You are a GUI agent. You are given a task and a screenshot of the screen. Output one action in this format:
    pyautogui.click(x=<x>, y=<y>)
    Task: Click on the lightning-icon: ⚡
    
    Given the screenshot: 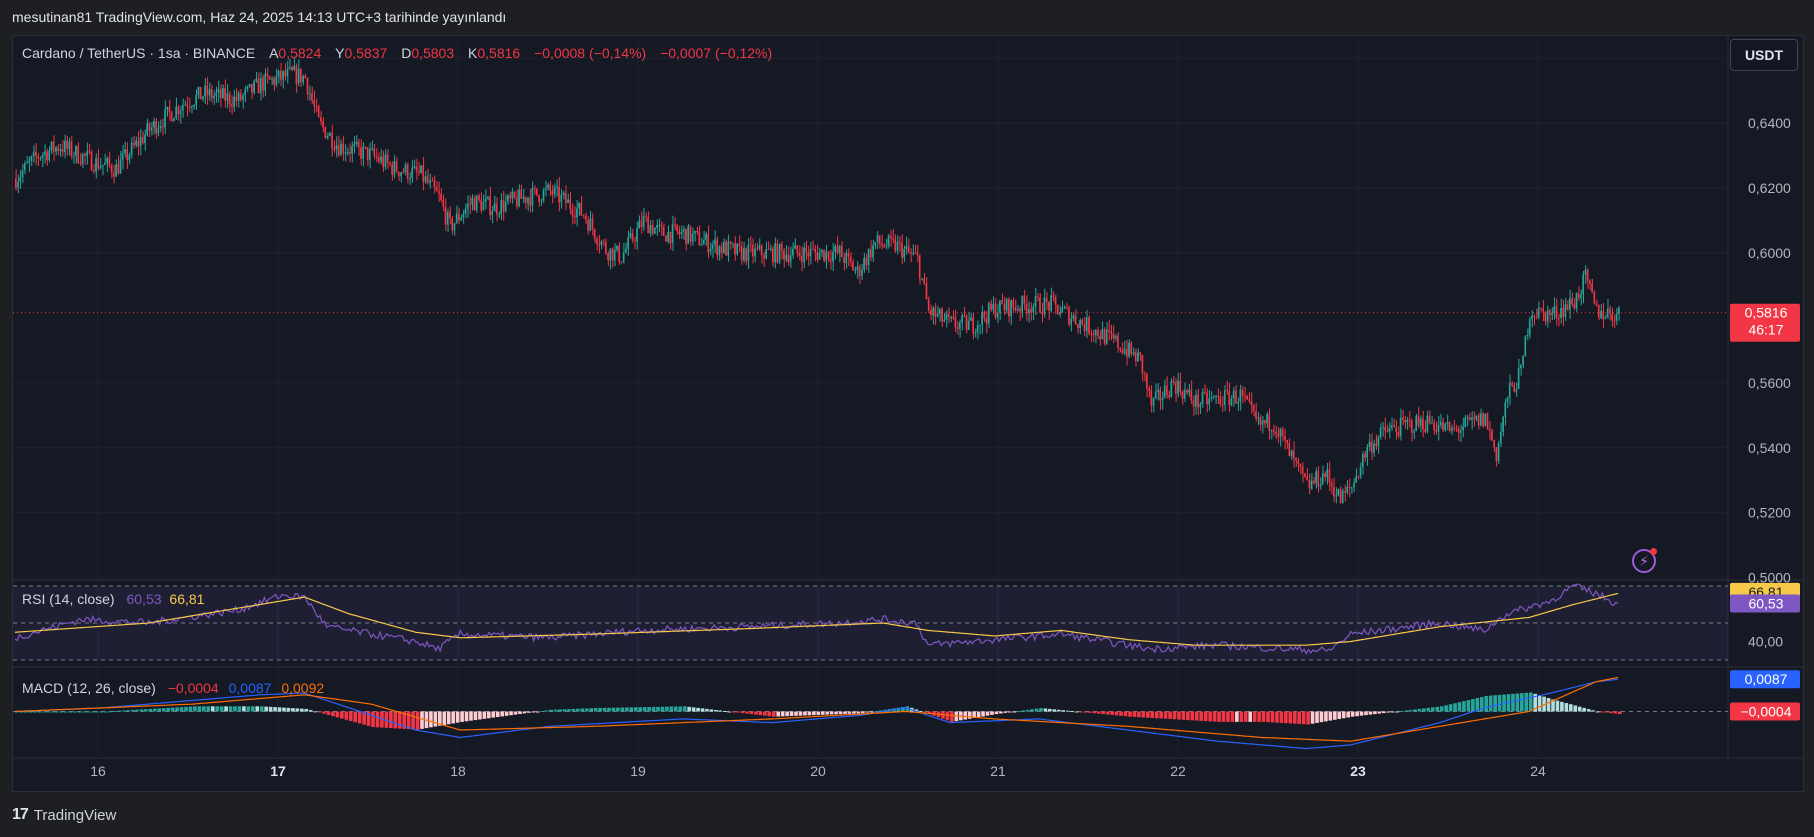 What is the action you would take?
    pyautogui.click(x=1644, y=560)
    